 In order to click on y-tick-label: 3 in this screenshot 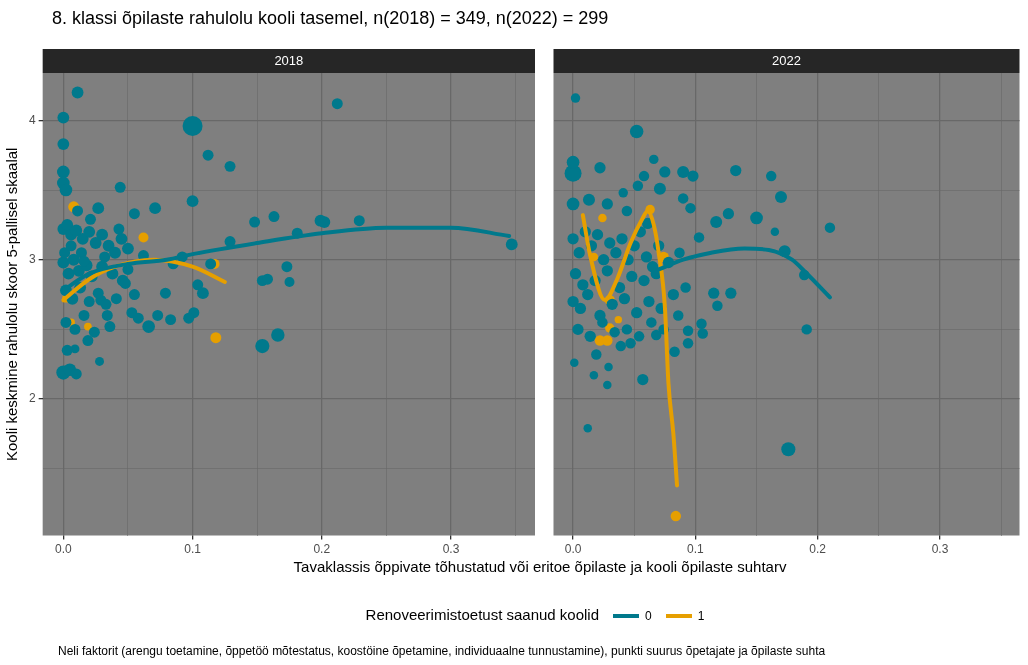, I will do `click(32, 259)`.